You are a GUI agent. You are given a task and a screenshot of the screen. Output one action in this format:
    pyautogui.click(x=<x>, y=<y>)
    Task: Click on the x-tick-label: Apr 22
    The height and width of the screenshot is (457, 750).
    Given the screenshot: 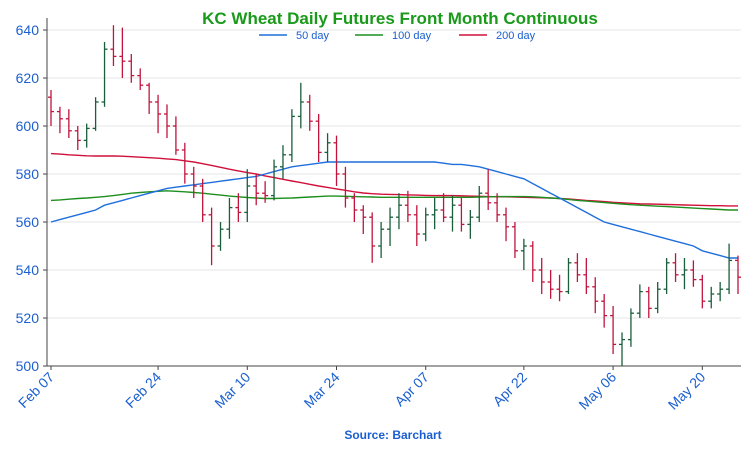 What is the action you would take?
    pyautogui.click(x=510, y=389)
    